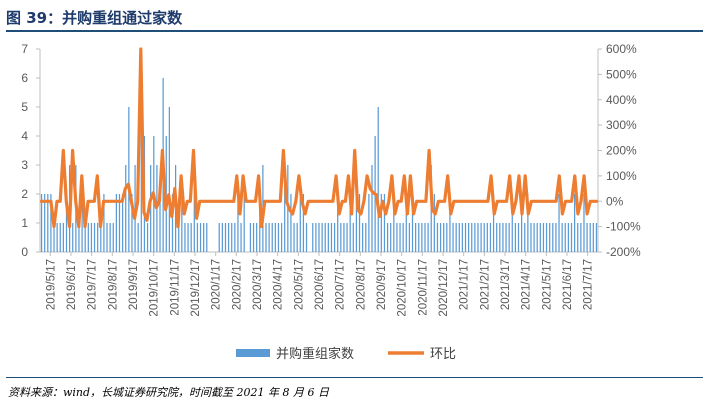  I want to click on y-right-tick-label: 200%, so click(621, 151).